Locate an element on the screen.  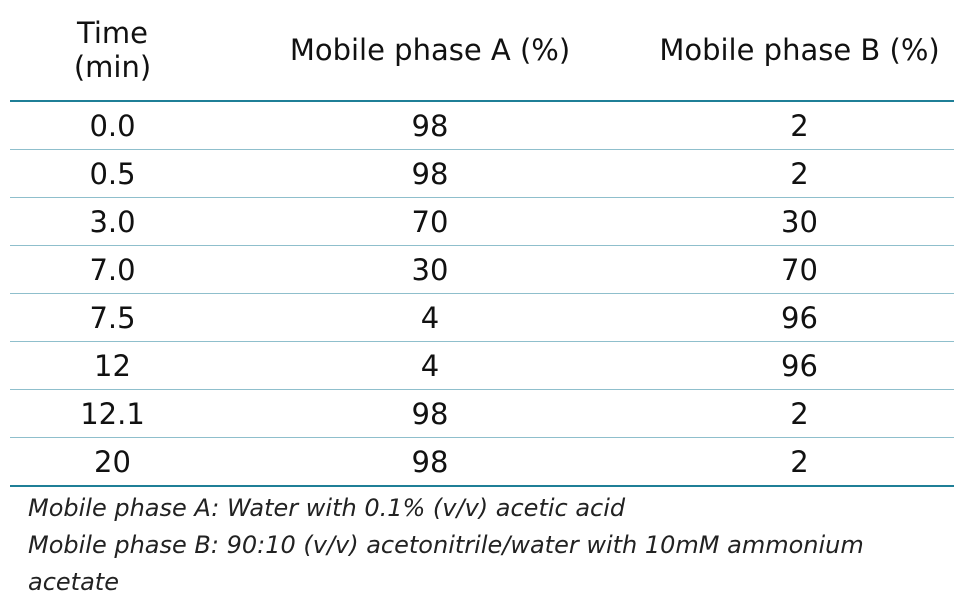
cell-time: 7.5 is located at coordinates (112, 317).